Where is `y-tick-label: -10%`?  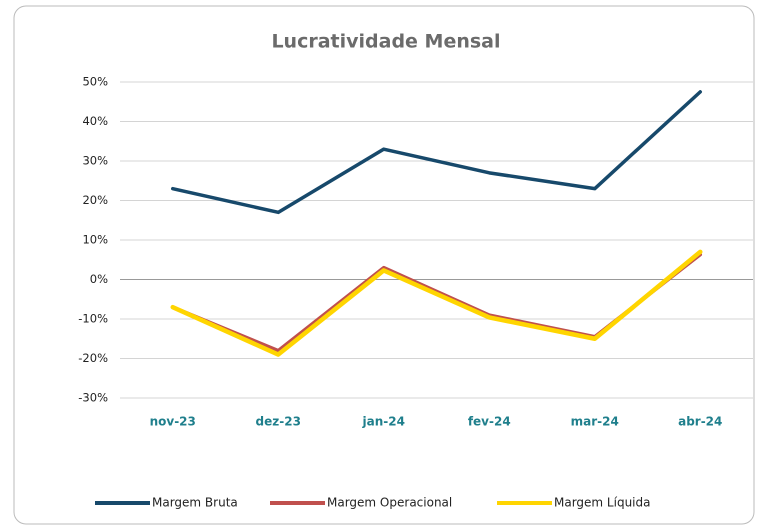
y-tick-label: -10% is located at coordinates (93, 319).